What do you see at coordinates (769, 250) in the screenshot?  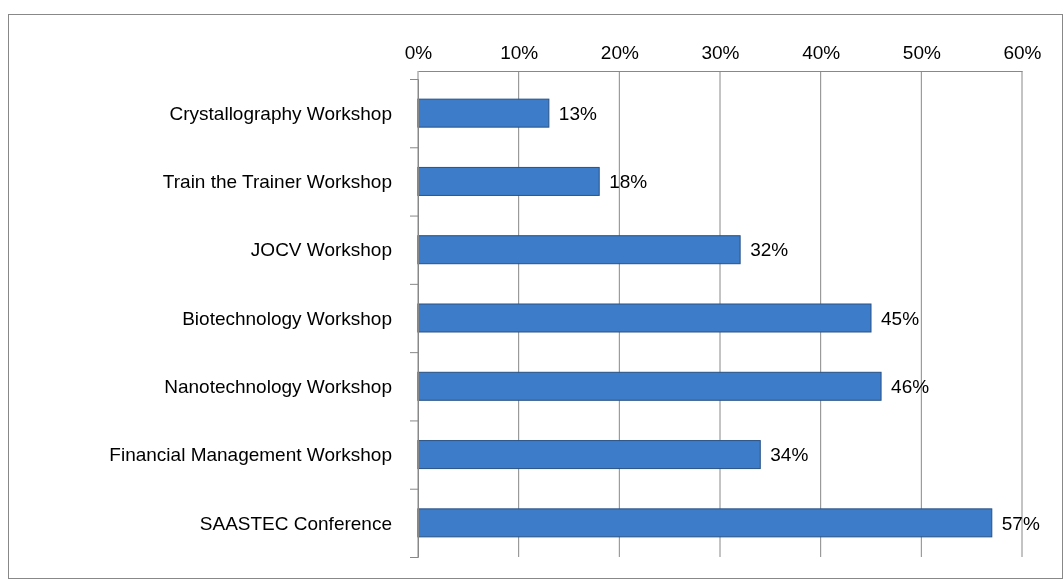 I see `data-label: 32%` at bounding box center [769, 250].